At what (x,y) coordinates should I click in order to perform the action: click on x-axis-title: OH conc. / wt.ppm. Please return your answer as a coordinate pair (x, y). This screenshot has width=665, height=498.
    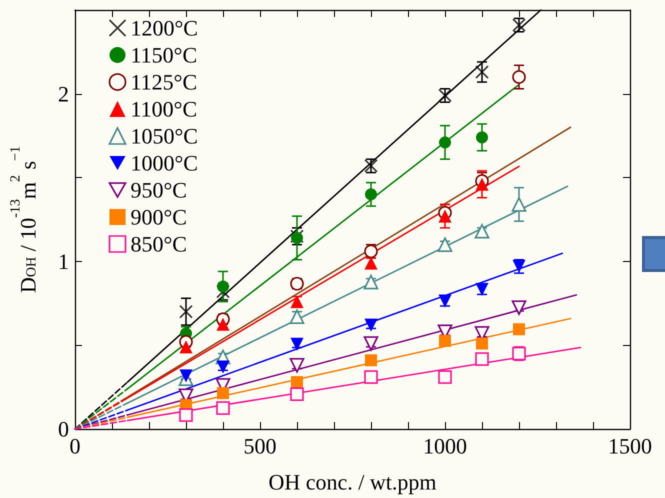
    Looking at the image, I should click on (352, 482).